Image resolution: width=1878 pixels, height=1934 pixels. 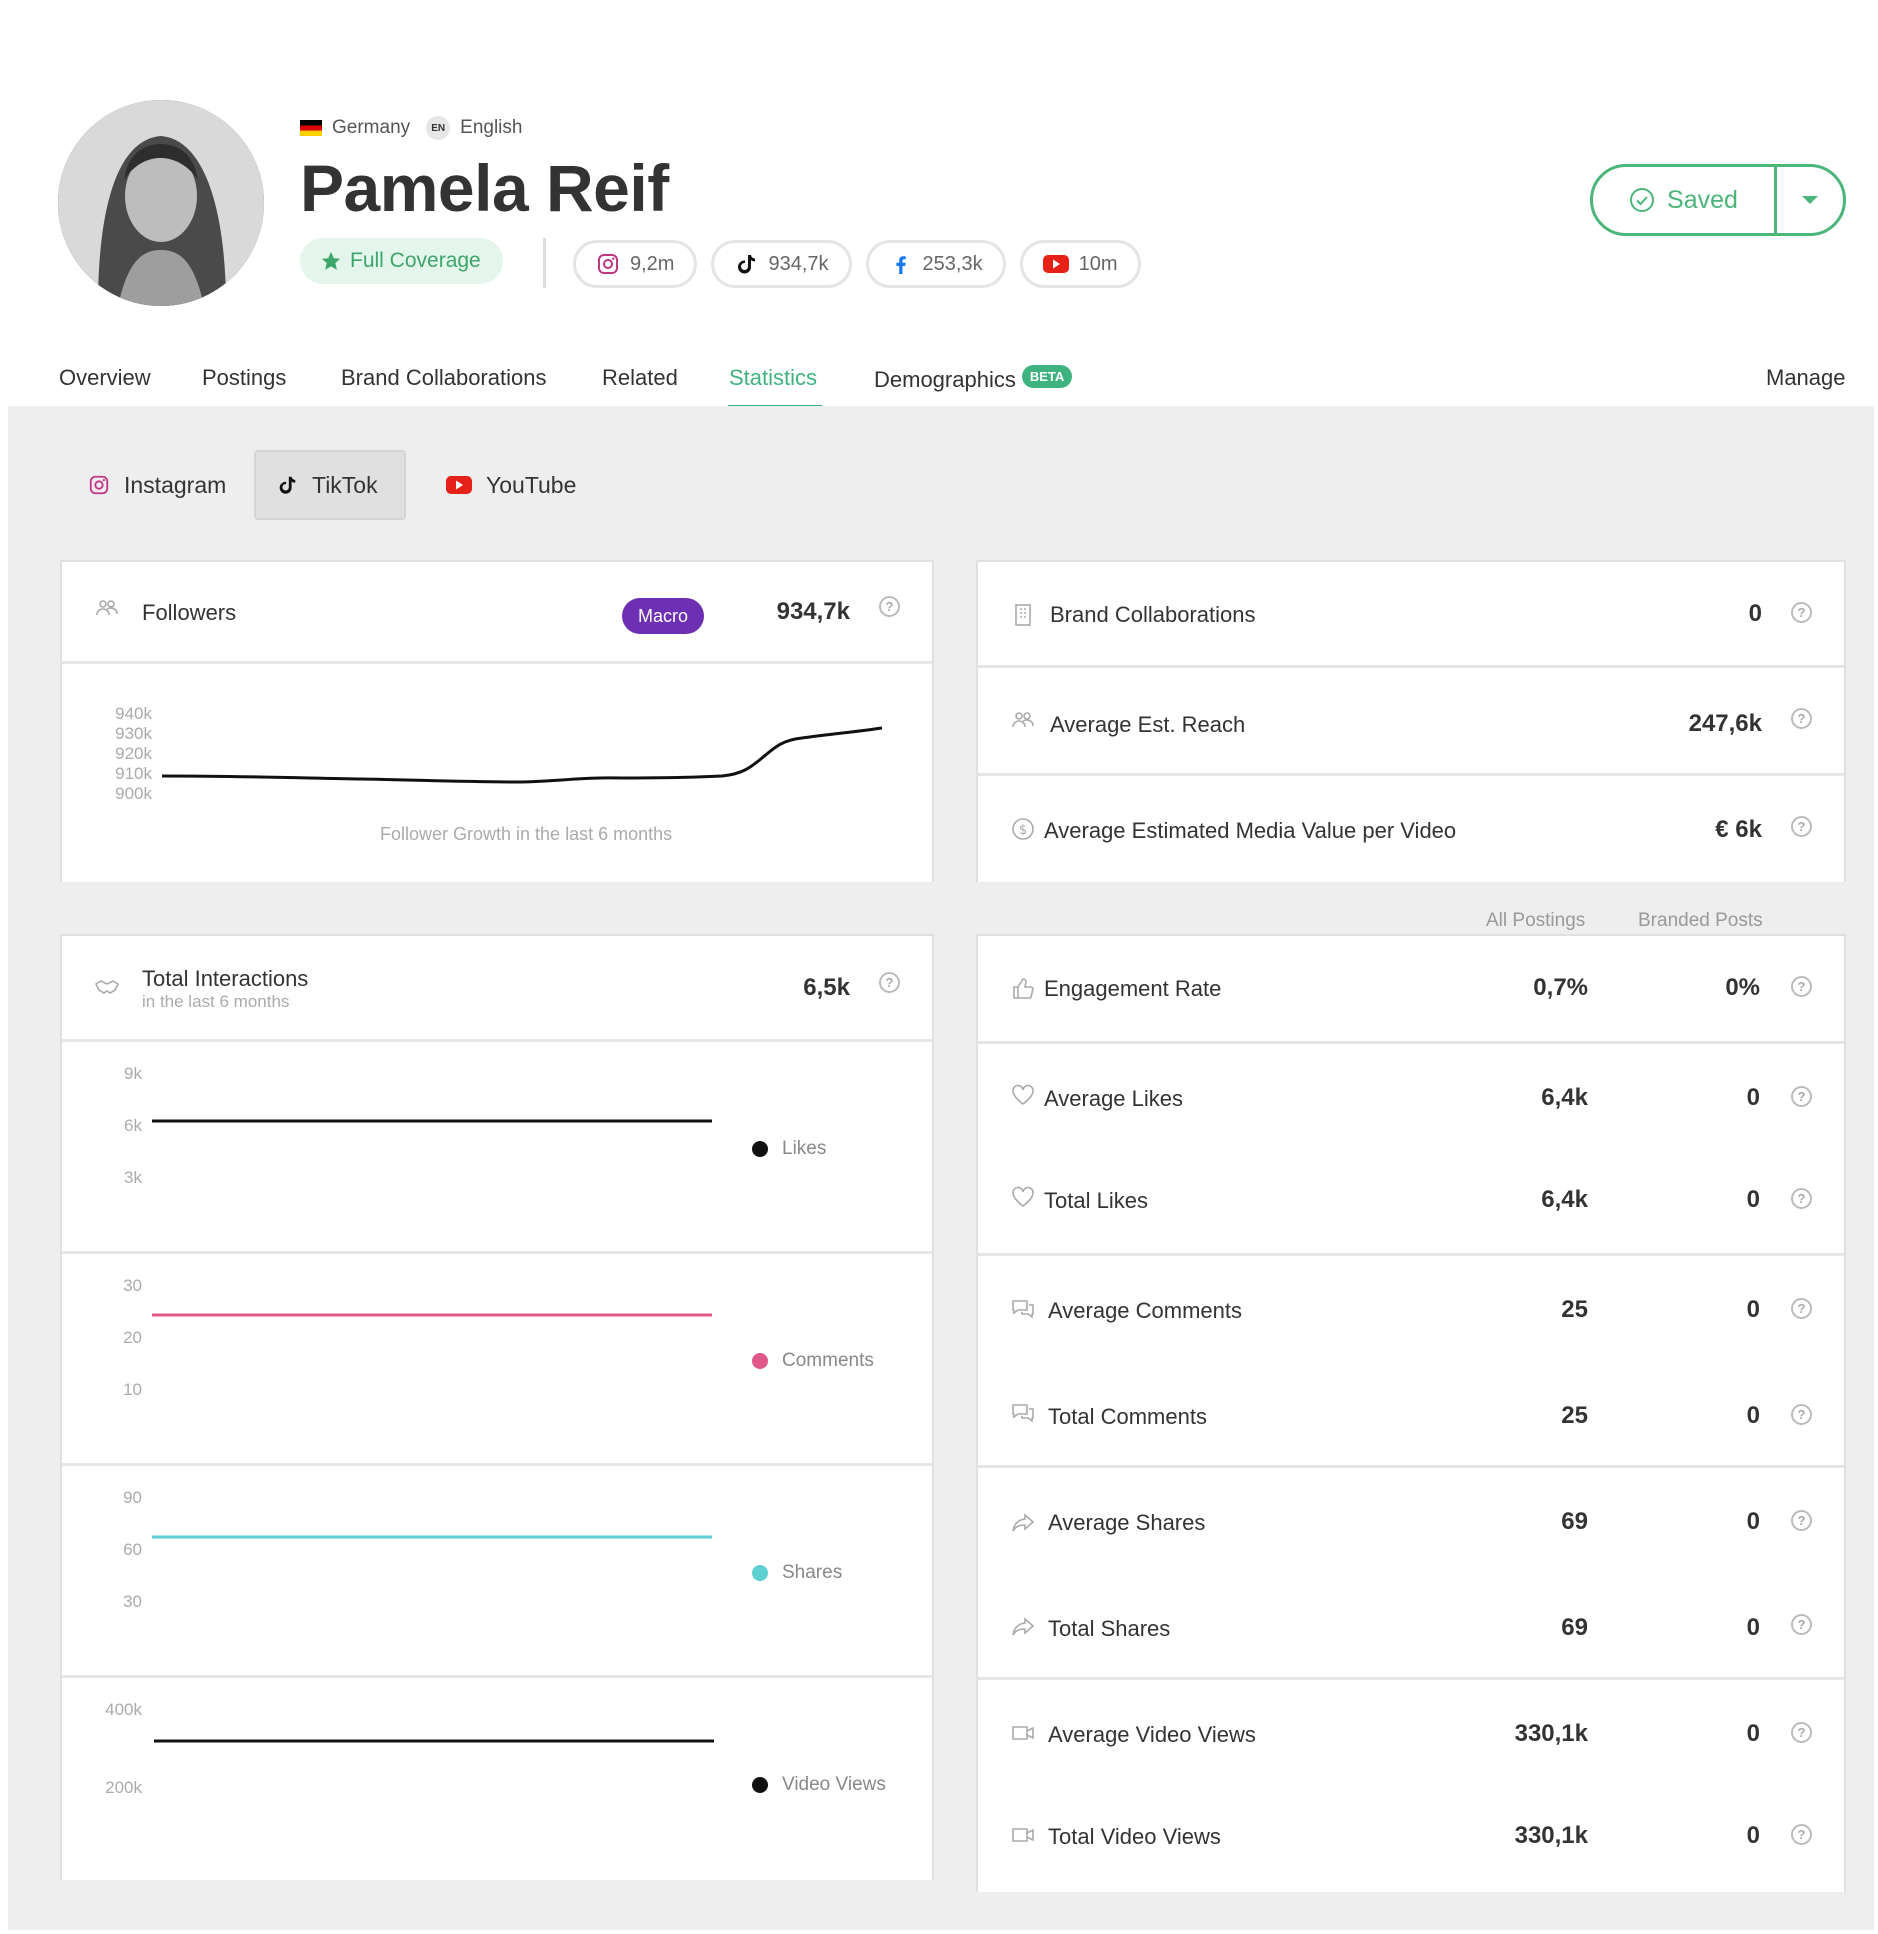 What do you see at coordinates (812, 1572) in the screenshot?
I see `legend-label: Shares` at bounding box center [812, 1572].